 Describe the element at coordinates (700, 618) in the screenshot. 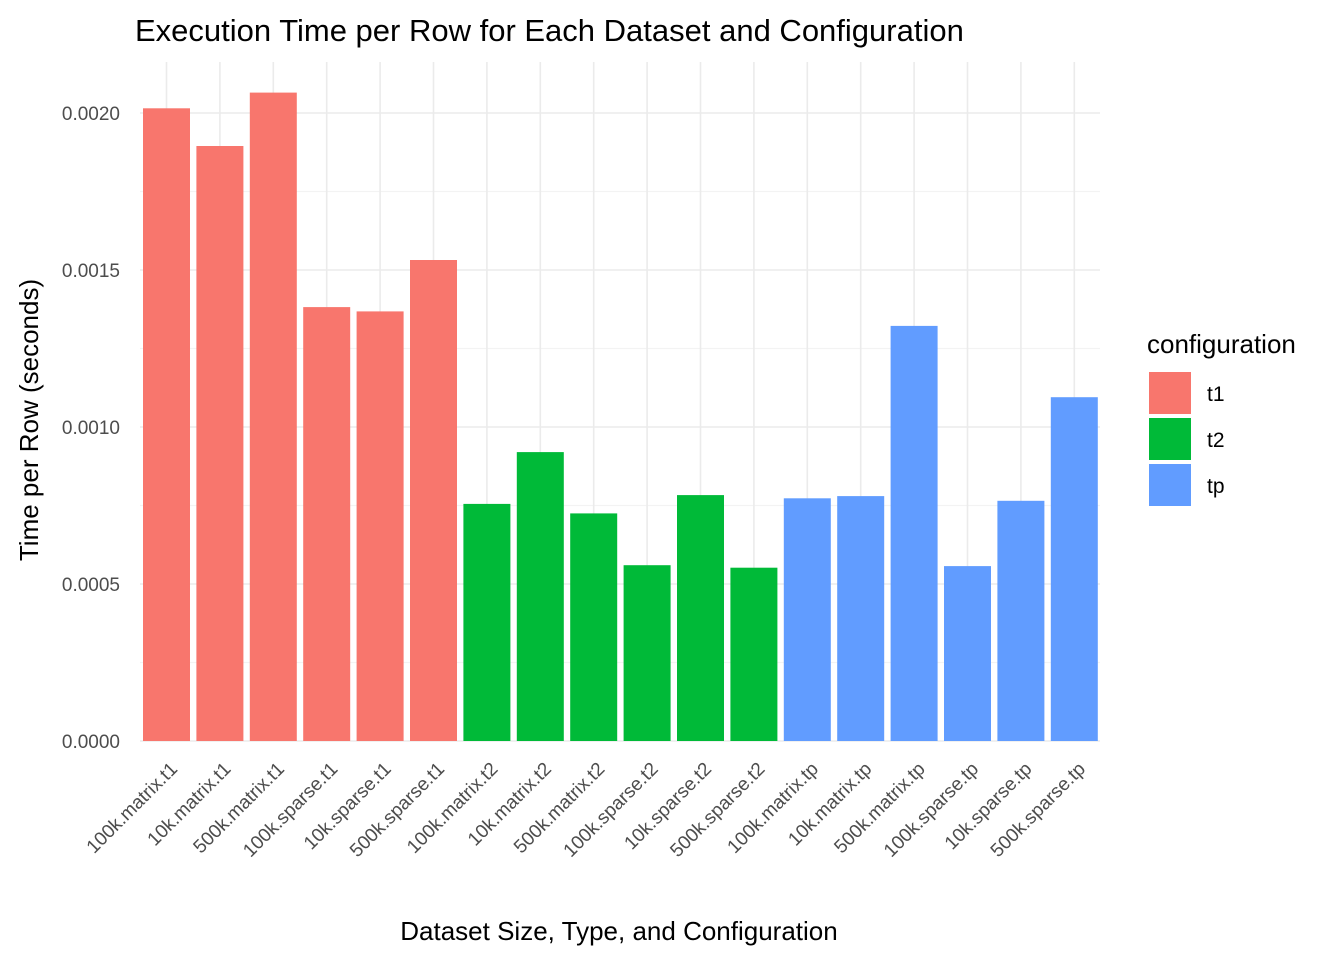

I see `bar-10k.sparse.t2` at that location.